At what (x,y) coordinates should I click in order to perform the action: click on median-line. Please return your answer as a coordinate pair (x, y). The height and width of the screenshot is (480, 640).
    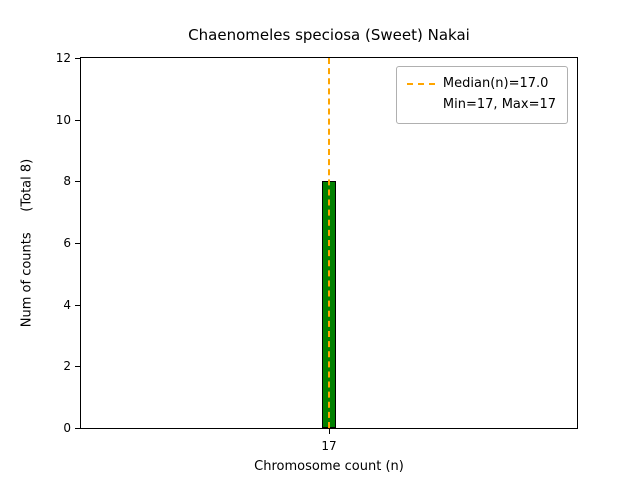
    Looking at the image, I should click on (329, 243).